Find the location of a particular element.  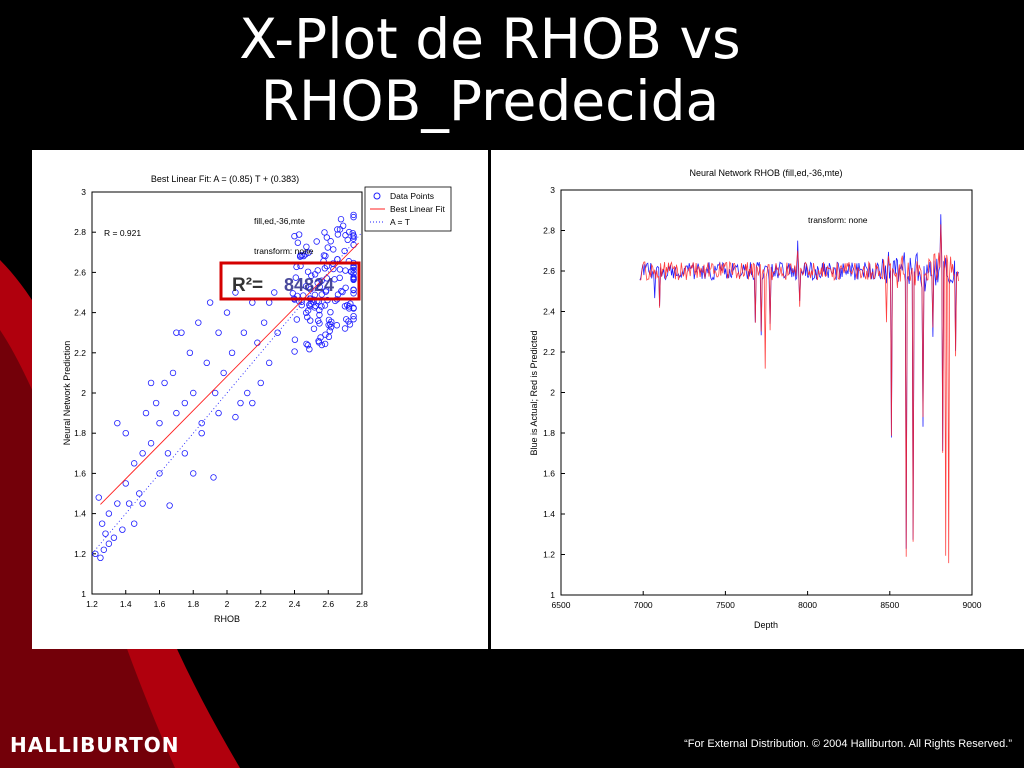

r2-highlight-box is located at coordinates (290, 281).